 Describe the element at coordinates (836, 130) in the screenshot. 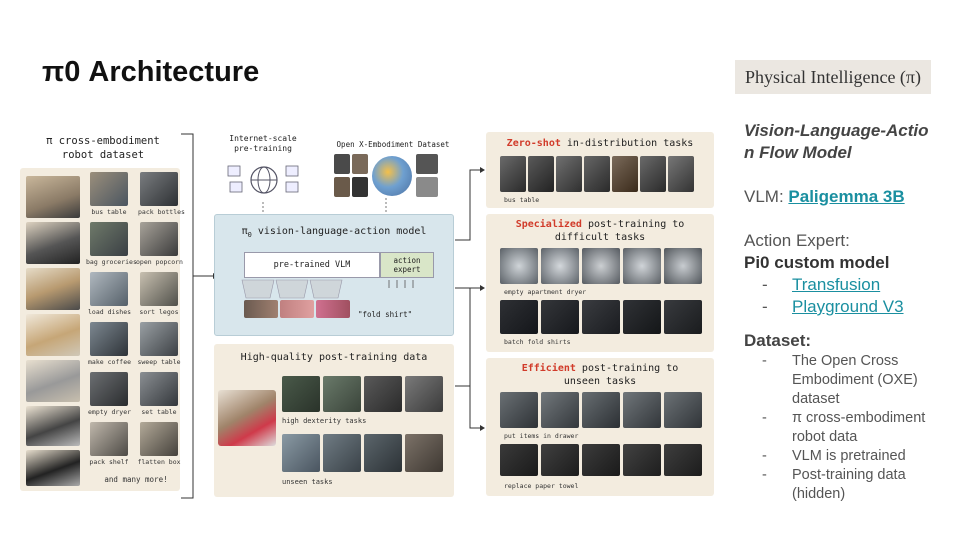

I see `model-type-line1: Vision-Language-Actio` at that location.